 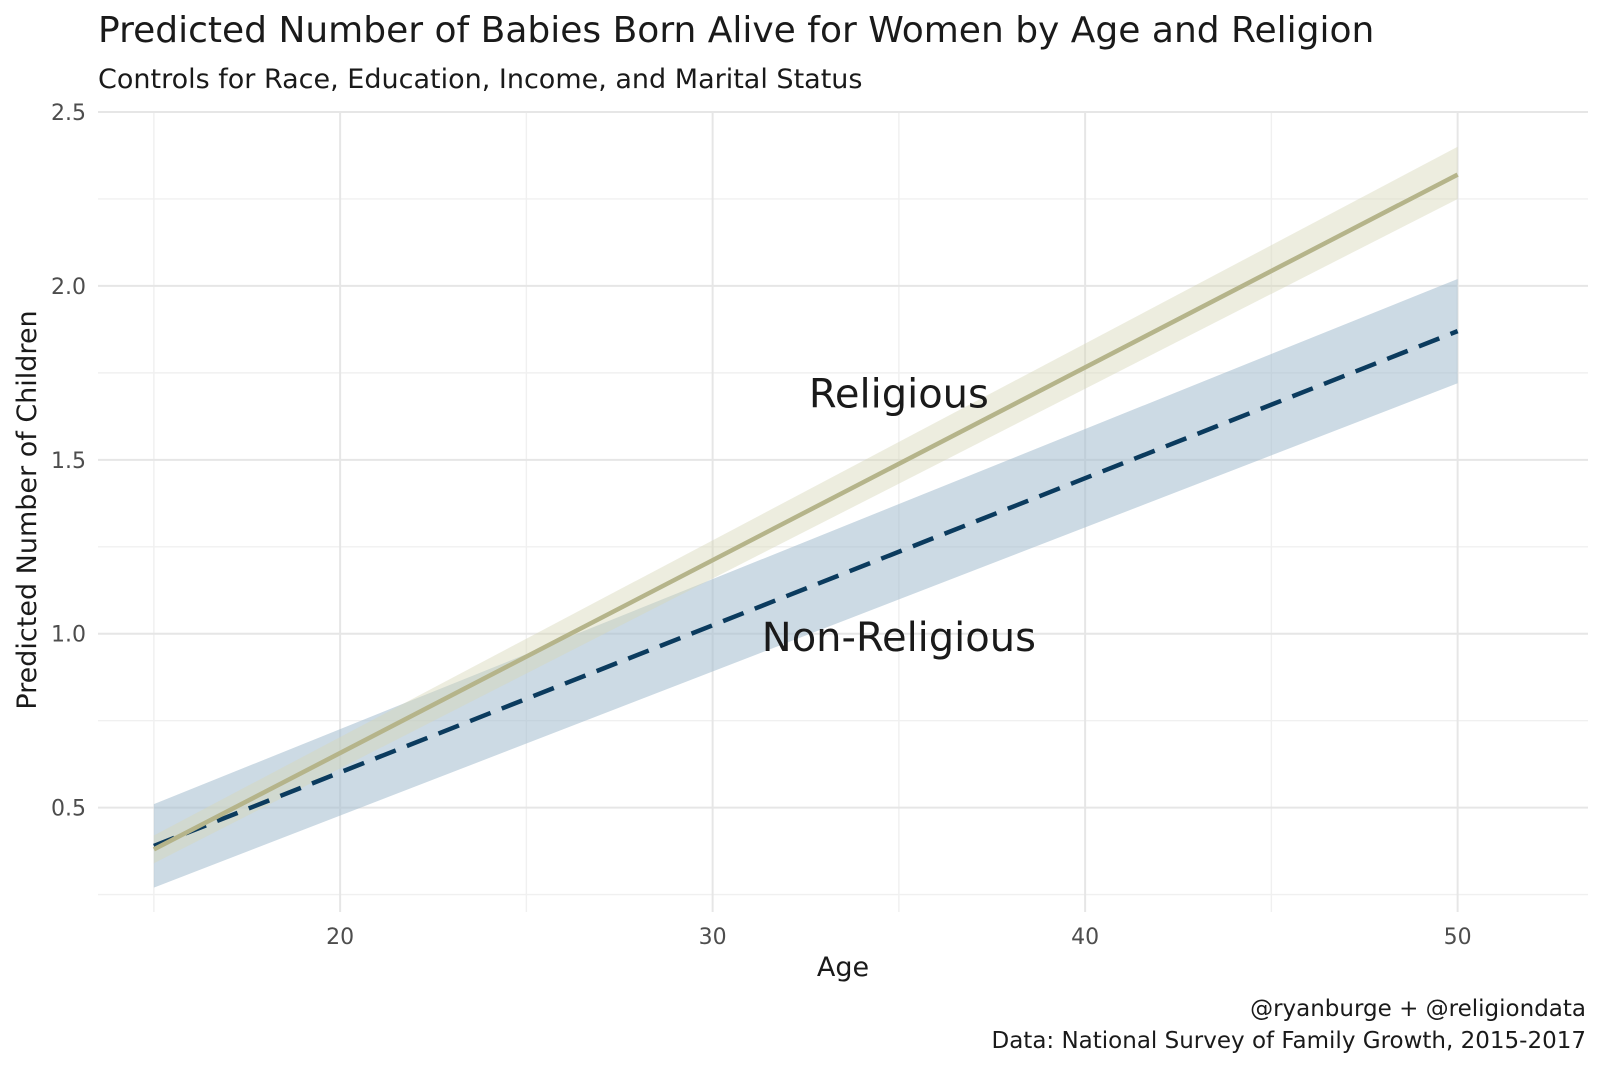 What do you see at coordinates (68, 461) in the screenshot?
I see `y-tick-label: 1.5` at bounding box center [68, 461].